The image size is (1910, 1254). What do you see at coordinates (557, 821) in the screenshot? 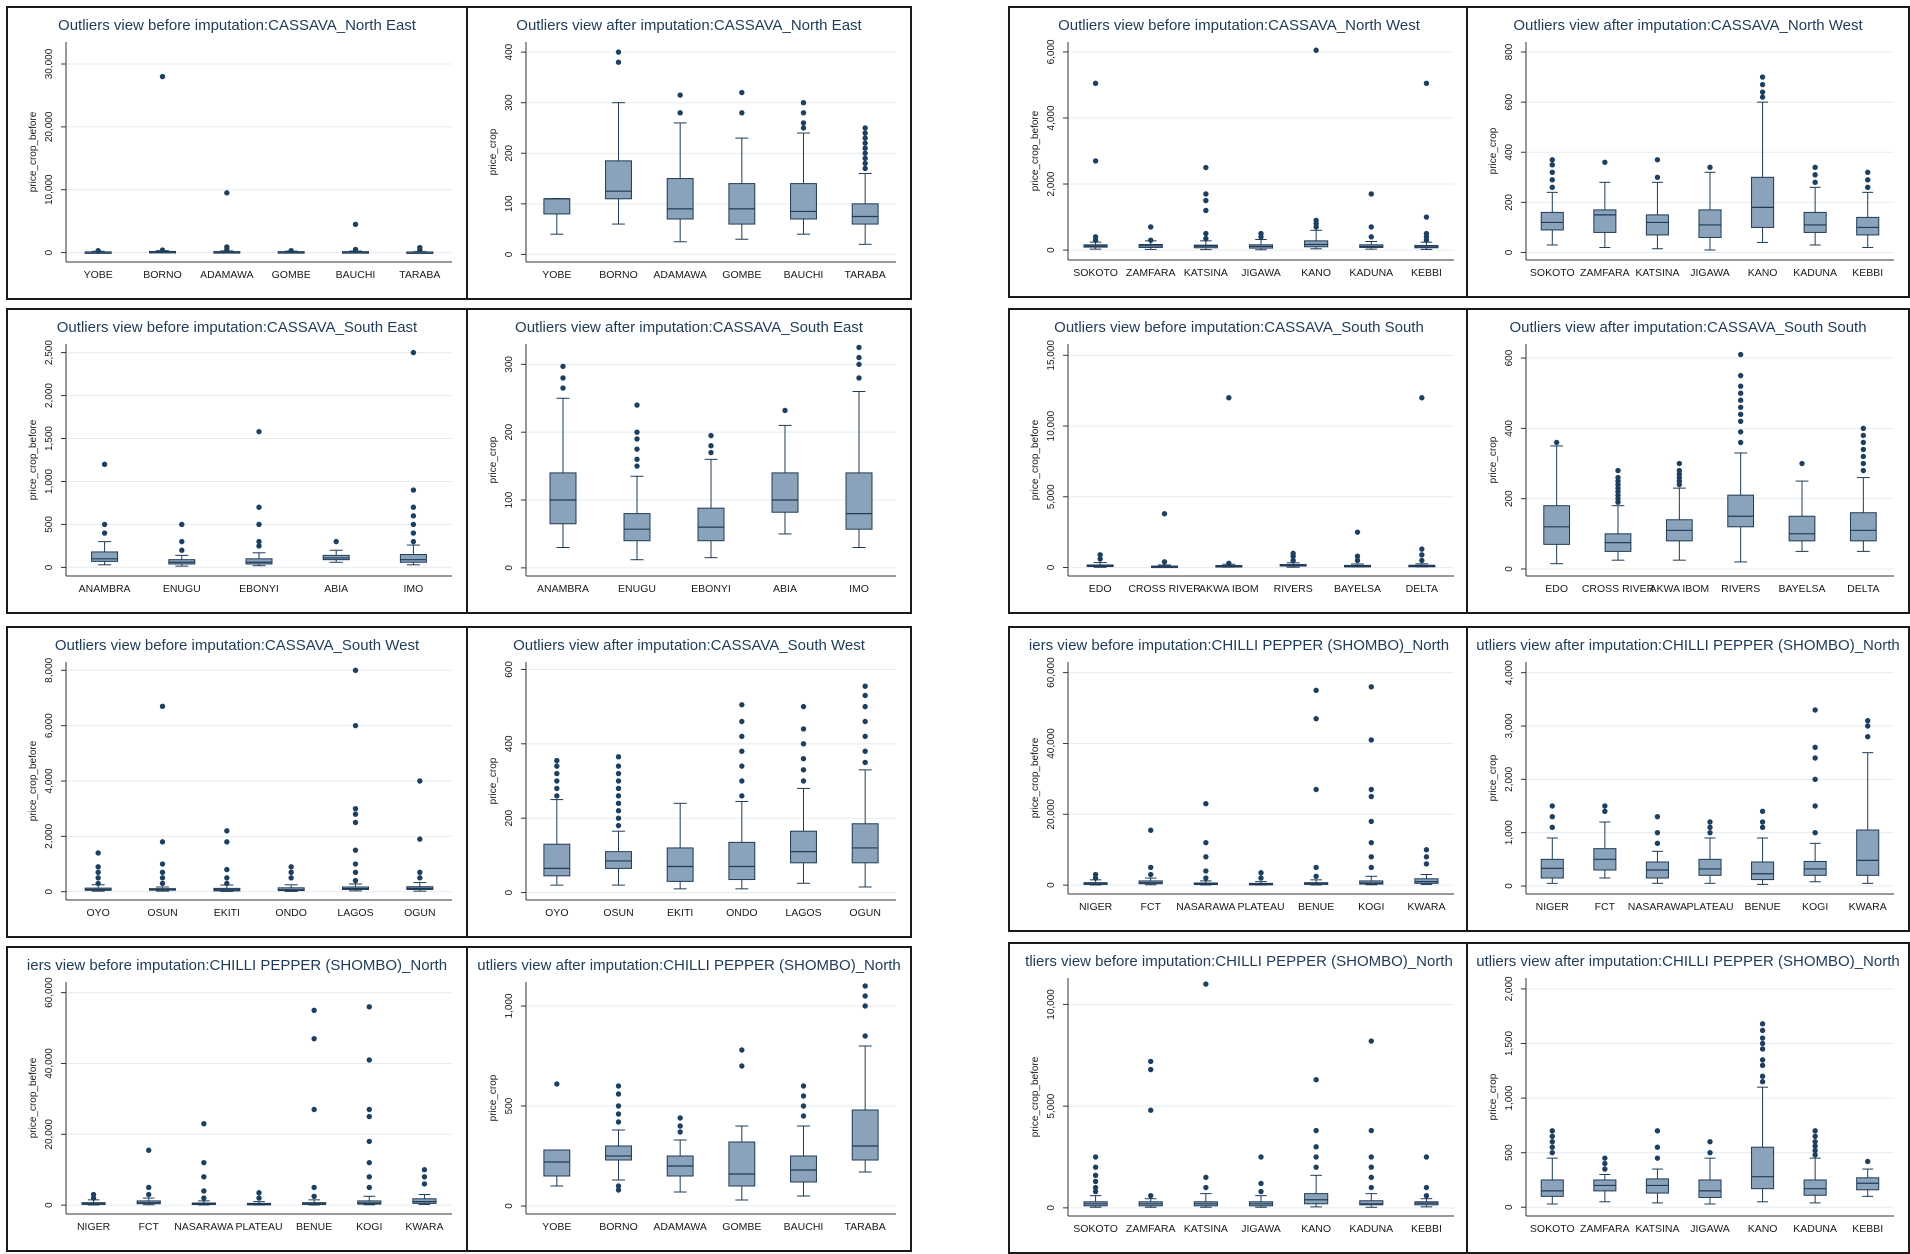
I see `box-oyo` at bounding box center [557, 821].